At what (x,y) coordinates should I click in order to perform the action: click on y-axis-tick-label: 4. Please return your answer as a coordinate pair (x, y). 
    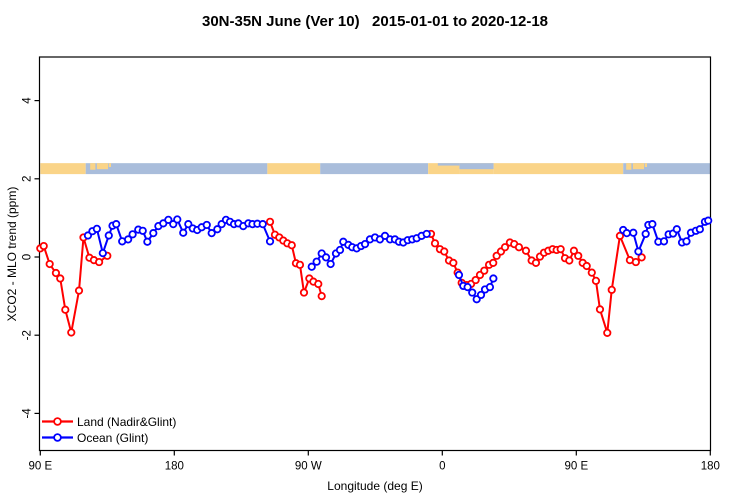
    Looking at the image, I should click on (28, 100).